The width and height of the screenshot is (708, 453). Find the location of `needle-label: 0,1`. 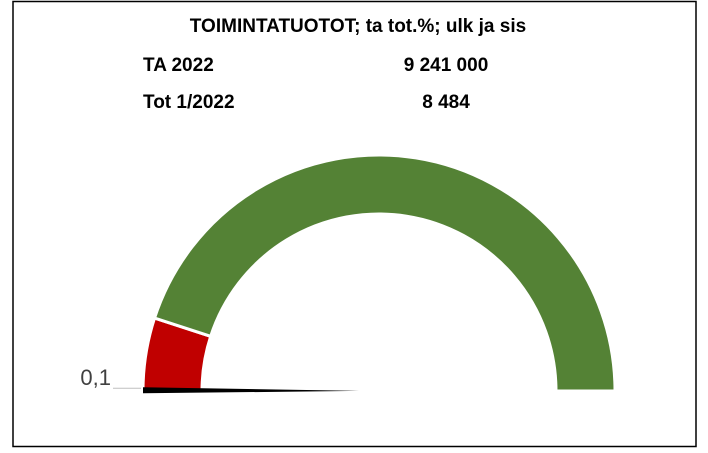

needle-label: 0,1 is located at coordinates (95, 377).